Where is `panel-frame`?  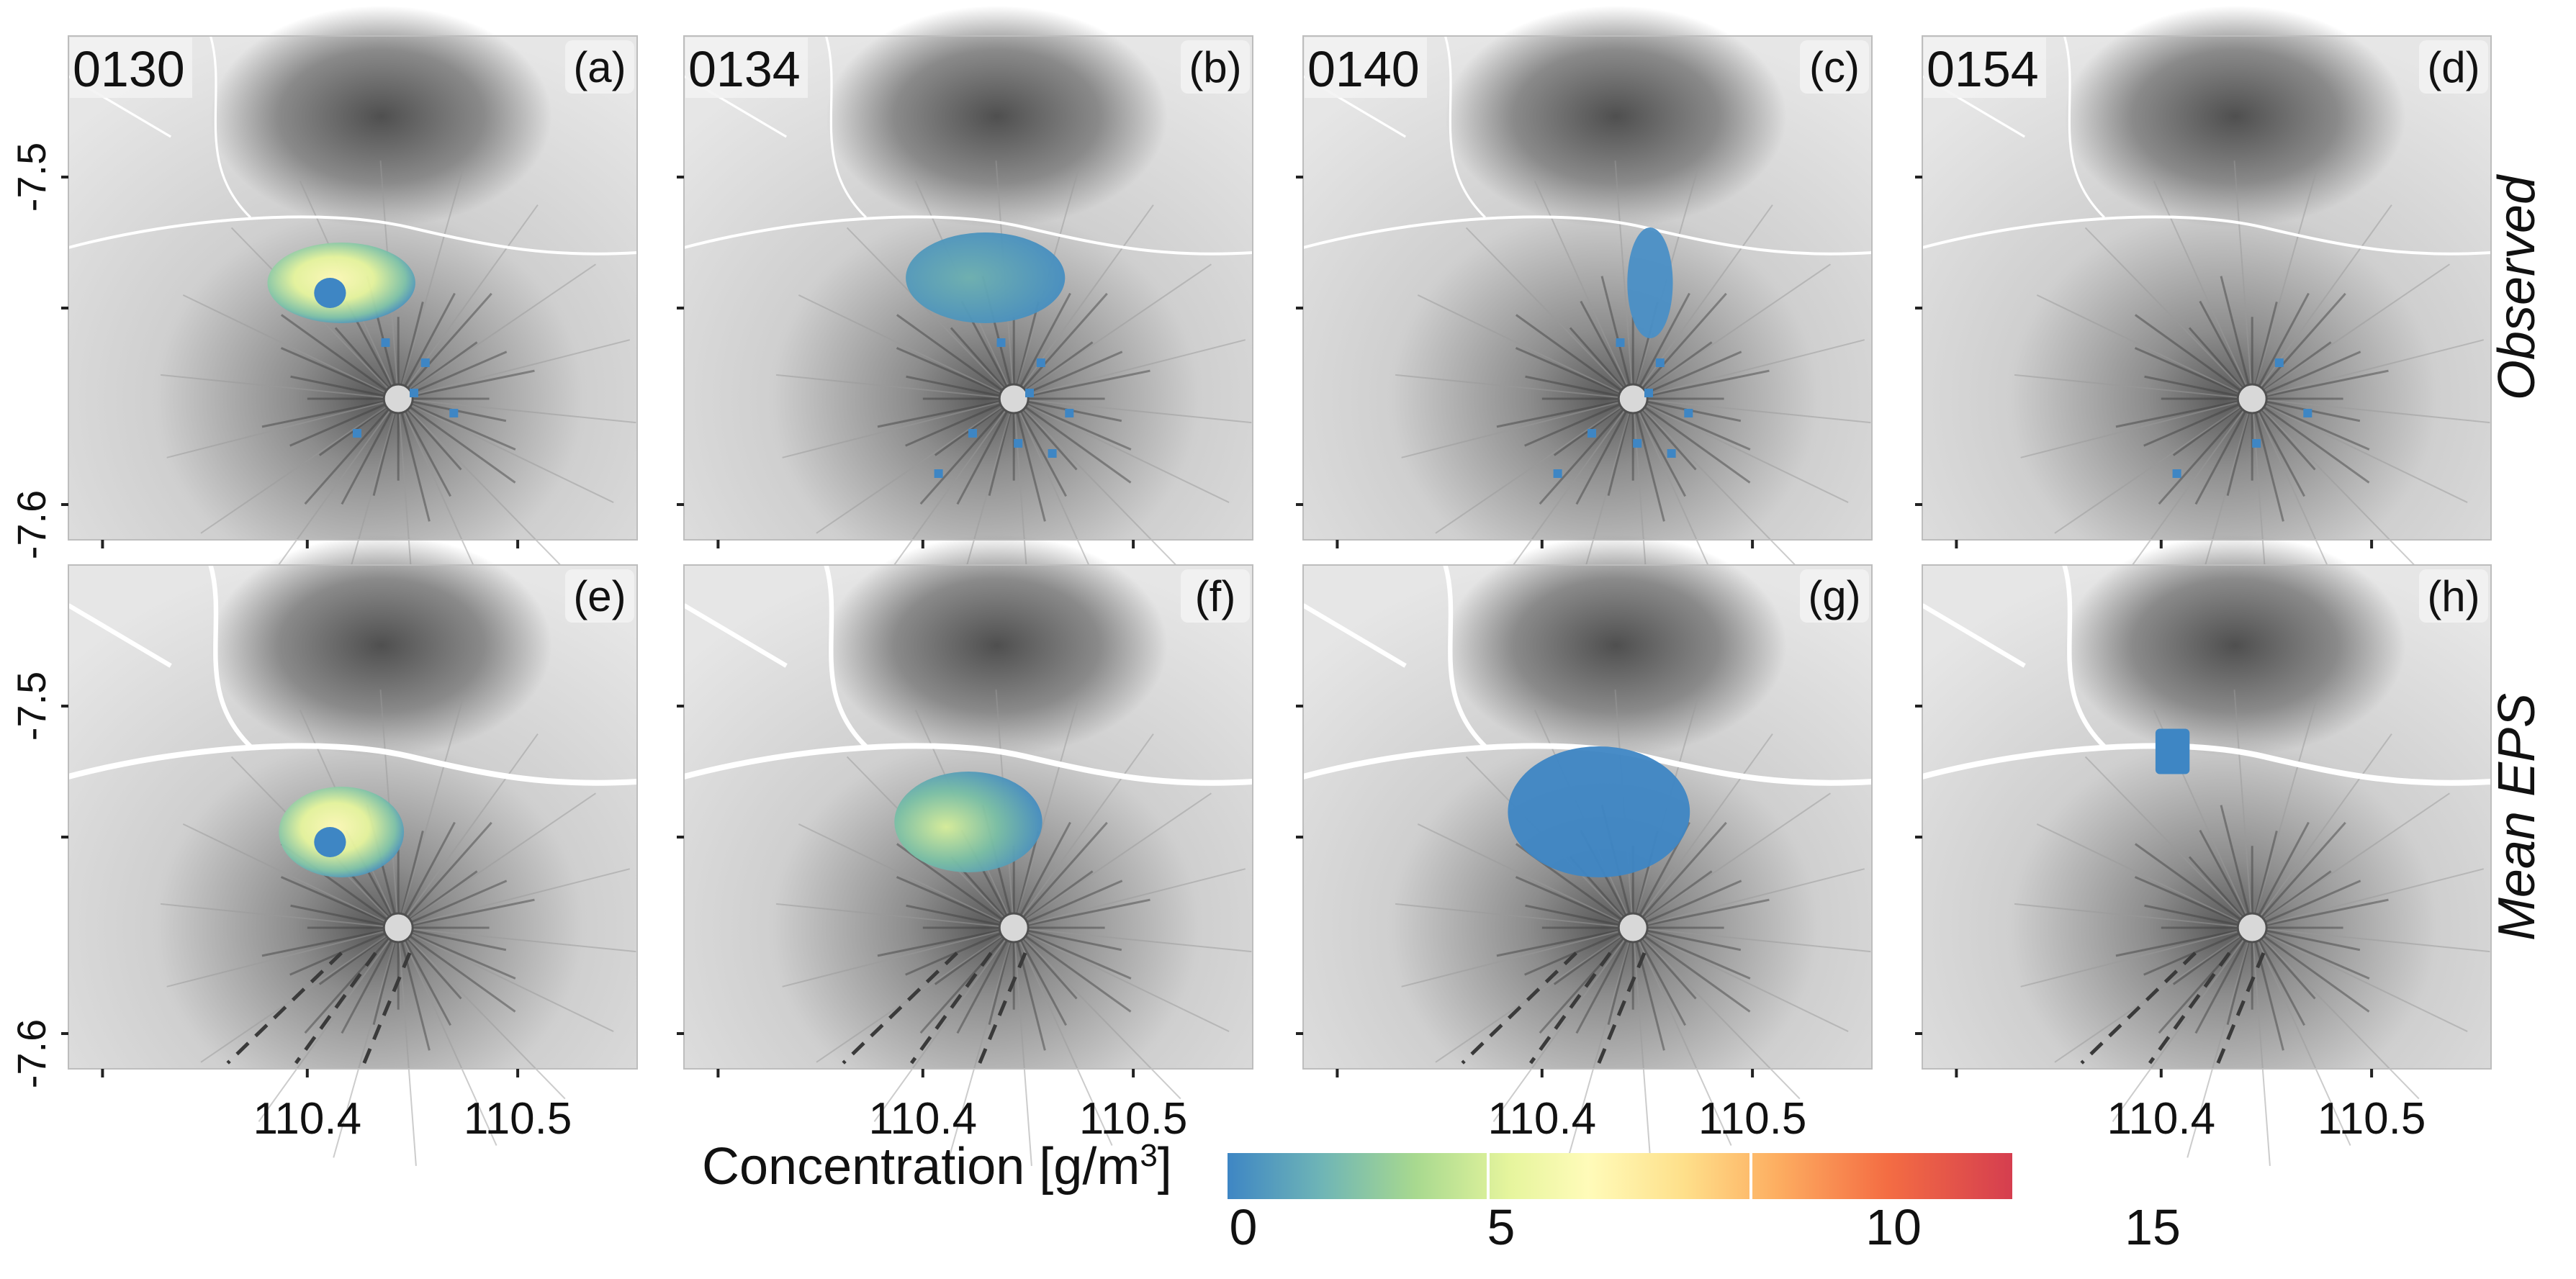
panel-frame is located at coordinates (968, 817).